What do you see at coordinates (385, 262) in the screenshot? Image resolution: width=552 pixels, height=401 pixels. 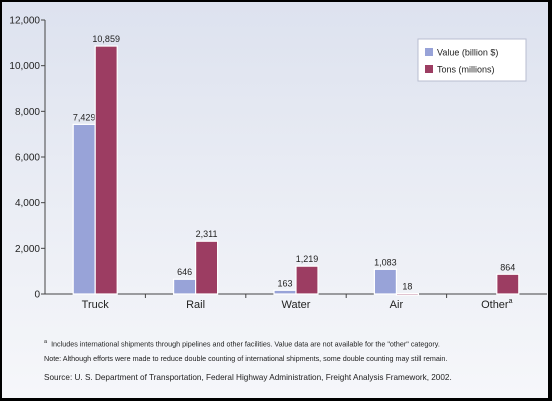 I see `bar-data-label: 1,083` at bounding box center [385, 262].